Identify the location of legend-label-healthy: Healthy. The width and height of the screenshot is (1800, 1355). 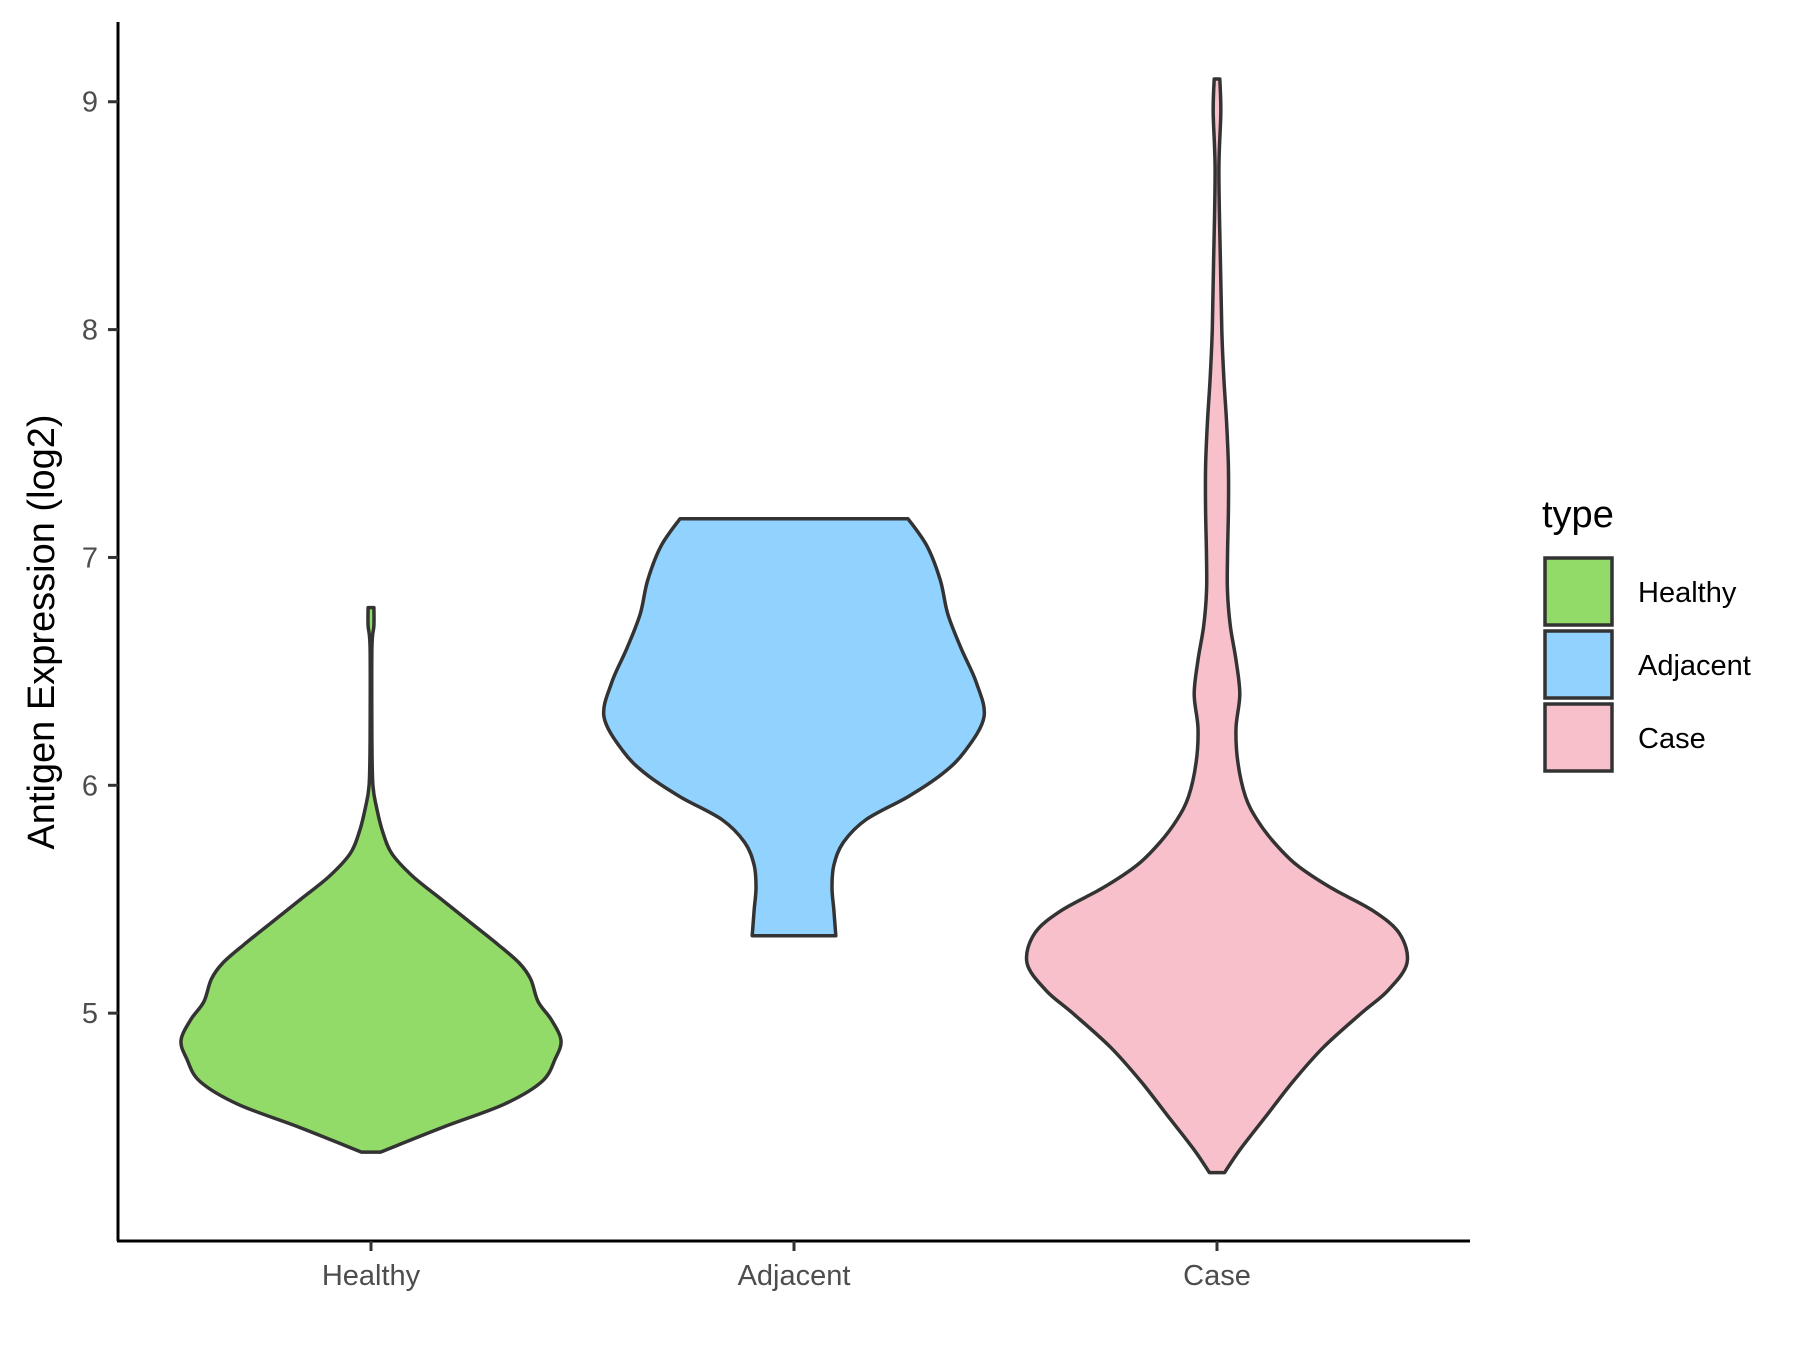
(1687, 593).